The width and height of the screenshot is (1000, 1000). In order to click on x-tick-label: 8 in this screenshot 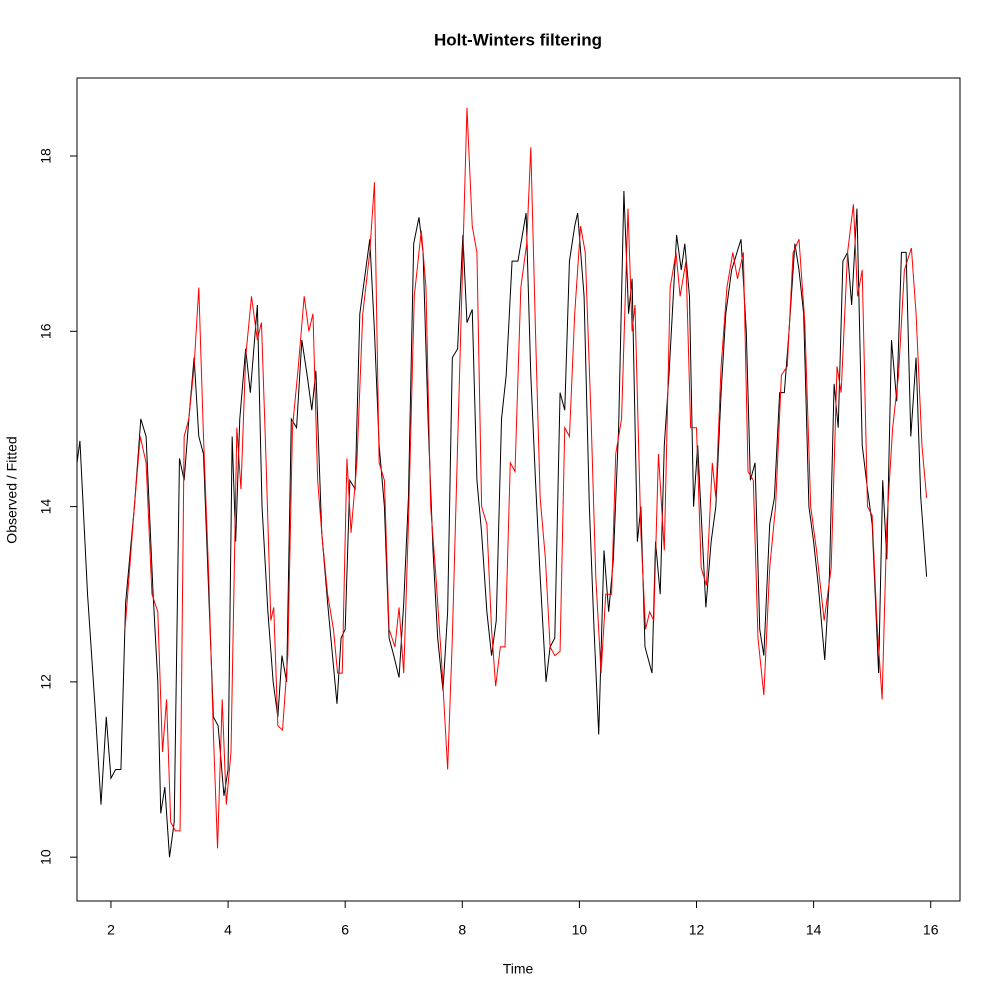, I will do `click(462, 930)`.